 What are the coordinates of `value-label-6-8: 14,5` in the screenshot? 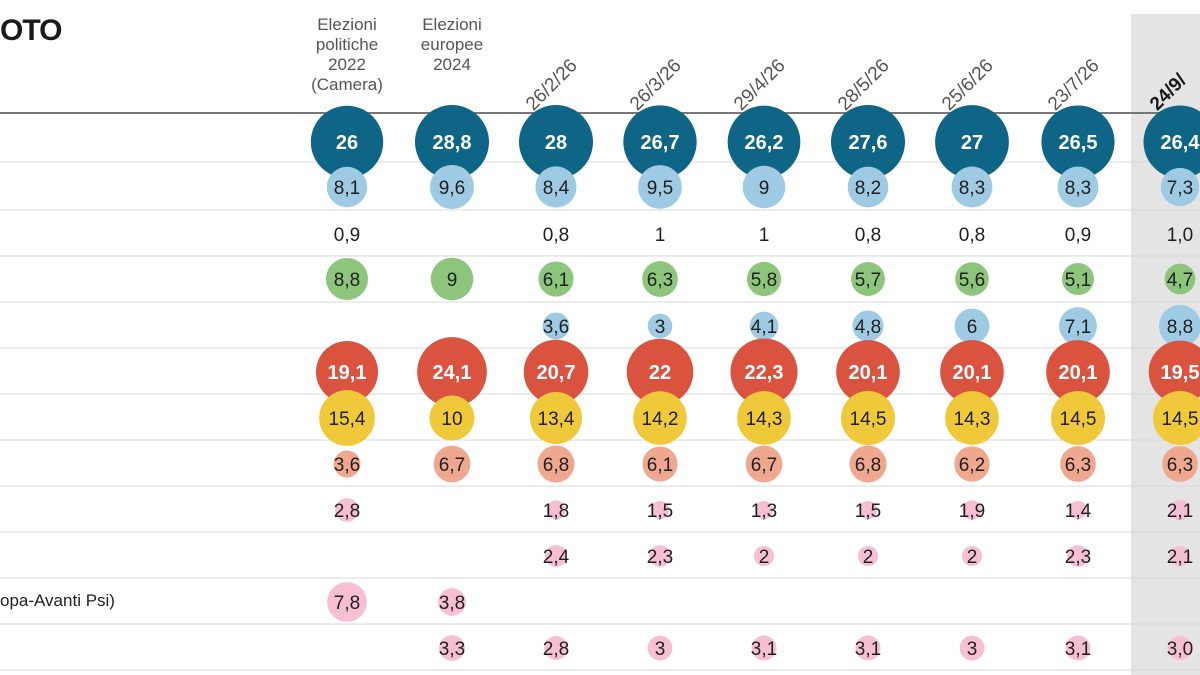 It's located at (1180, 419).